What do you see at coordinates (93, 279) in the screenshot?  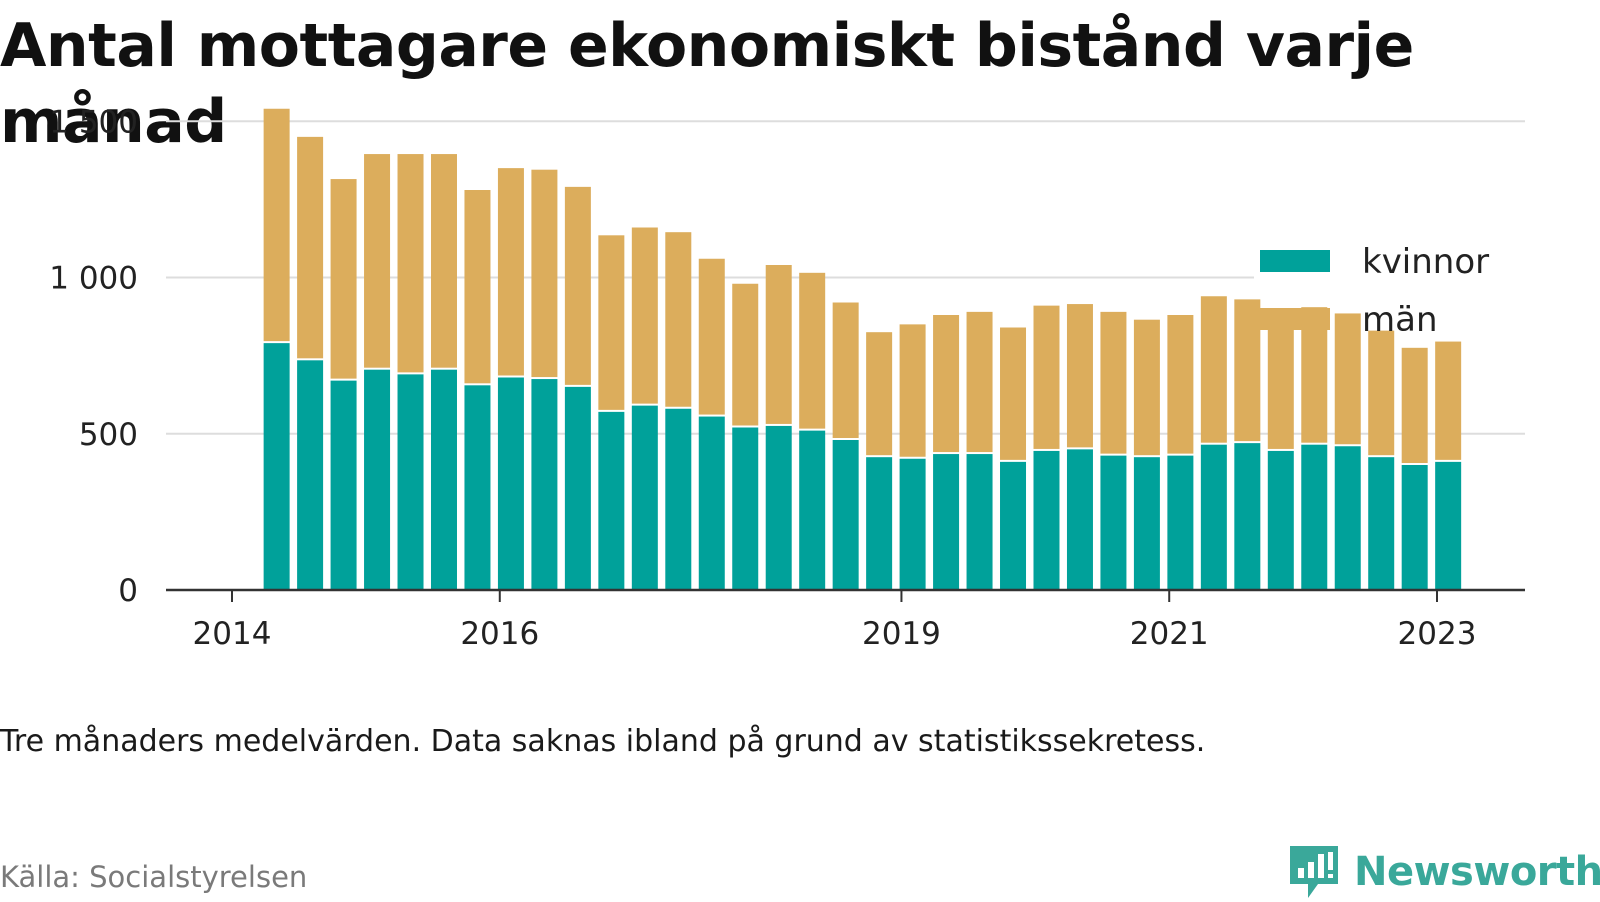 I see `y-tick-label: 1 000` at bounding box center [93, 279].